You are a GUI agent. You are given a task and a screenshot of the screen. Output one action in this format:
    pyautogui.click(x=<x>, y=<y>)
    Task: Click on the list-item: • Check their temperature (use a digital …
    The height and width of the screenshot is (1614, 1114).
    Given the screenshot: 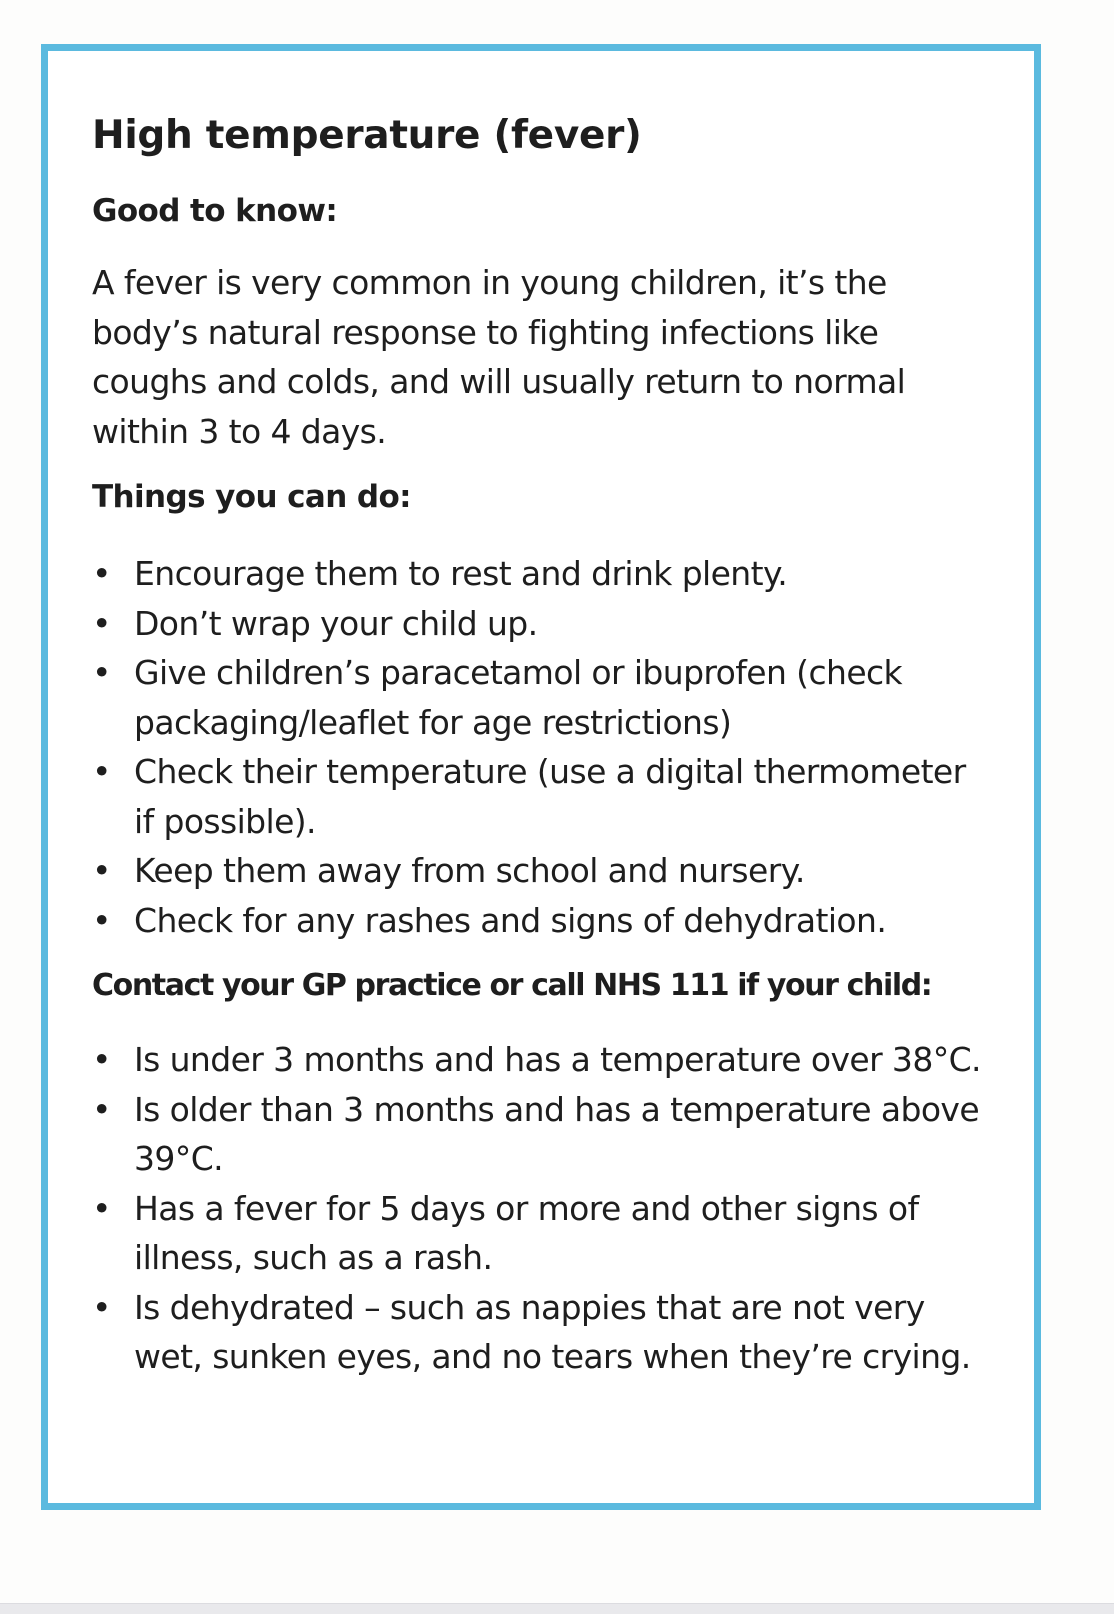 What is the action you would take?
    pyautogui.click(x=542, y=796)
    